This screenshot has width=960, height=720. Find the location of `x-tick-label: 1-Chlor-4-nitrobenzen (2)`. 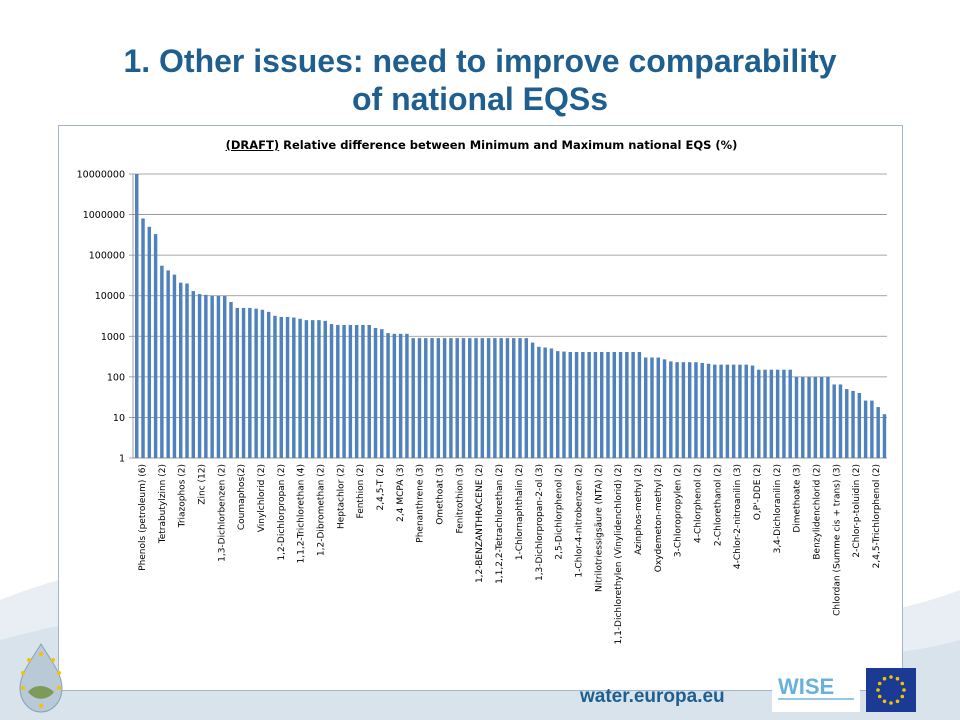

x-tick-label: 1-Chlor-4-nitrobenzen (2) is located at coordinates (579, 521).